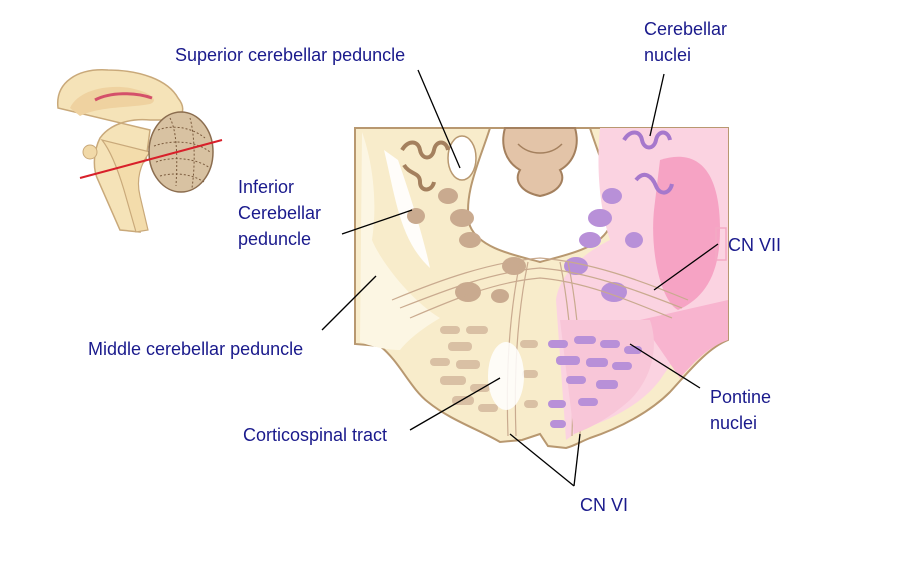  I want to click on label-inferior-line1: Inferior, so click(266, 187).